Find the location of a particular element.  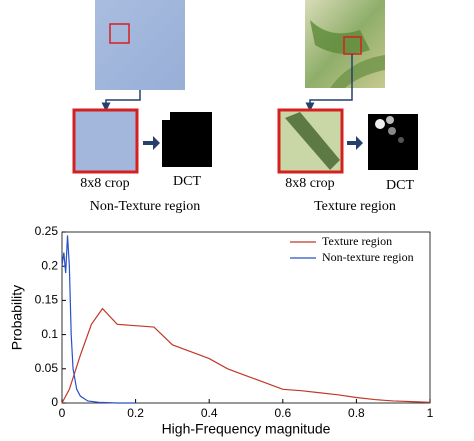

panel-caption: Texture region is located at coordinates (355, 206).